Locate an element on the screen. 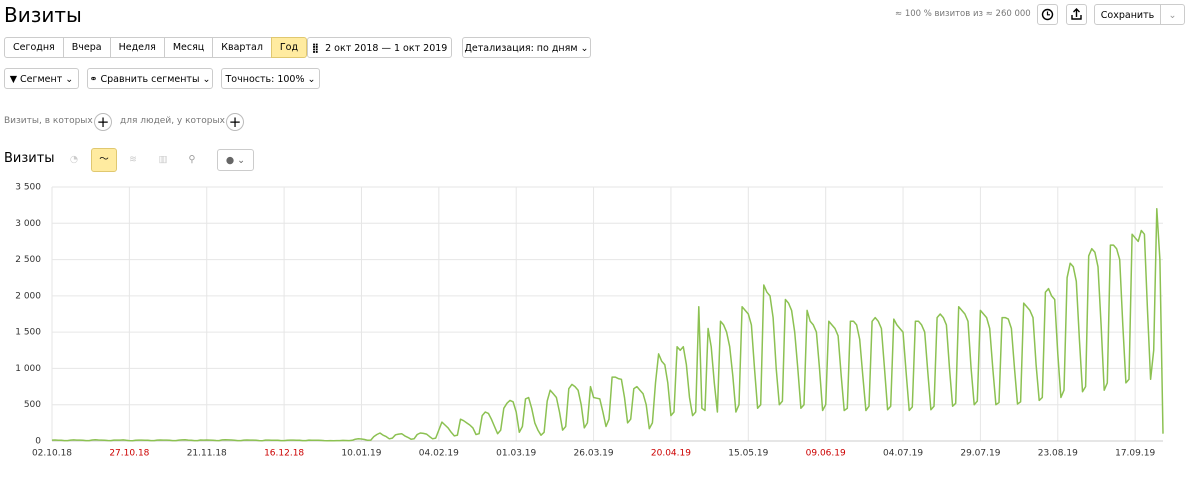 The height and width of the screenshot is (504, 1187). map-view: ⚲ is located at coordinates (192, 159).